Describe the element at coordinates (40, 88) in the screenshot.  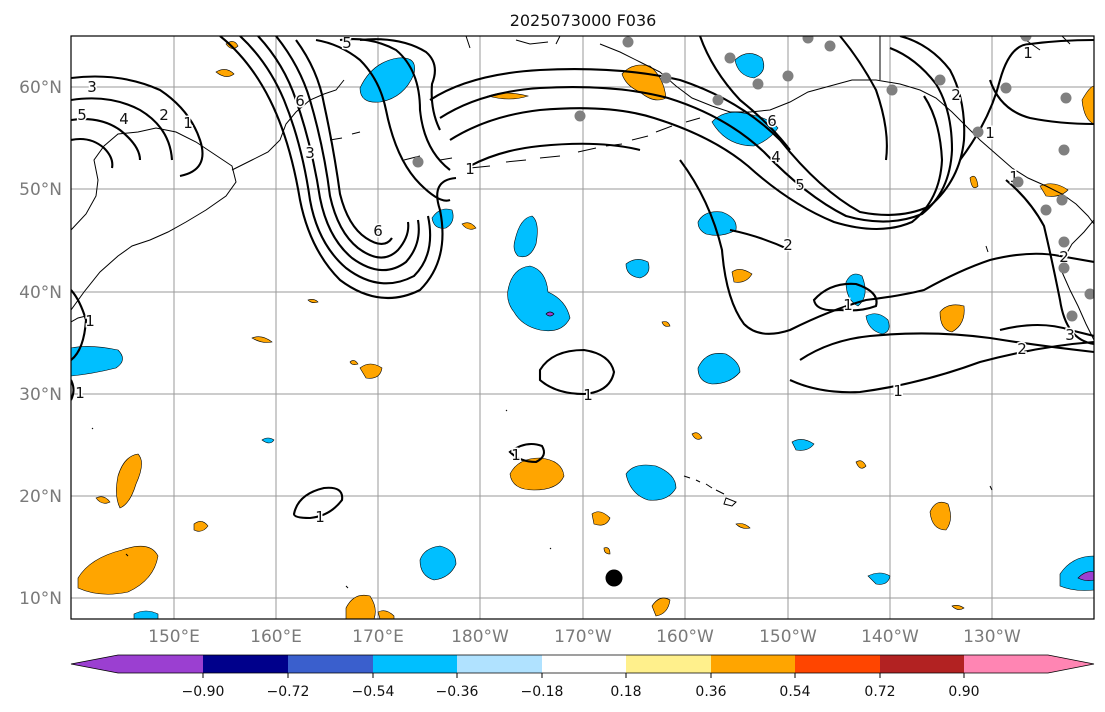
I see `lat-label: 60°N` at that location.